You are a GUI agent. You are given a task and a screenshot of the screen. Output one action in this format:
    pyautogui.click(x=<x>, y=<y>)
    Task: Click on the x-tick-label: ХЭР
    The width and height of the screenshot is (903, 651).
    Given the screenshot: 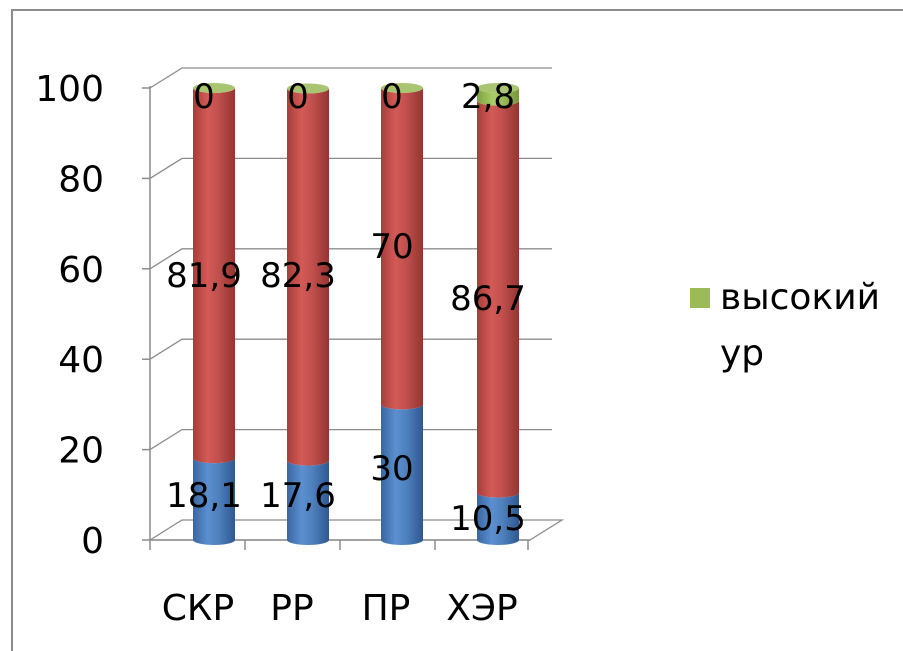 What is the action you would take?
    pyautogui.click(x=482, y=608)
    